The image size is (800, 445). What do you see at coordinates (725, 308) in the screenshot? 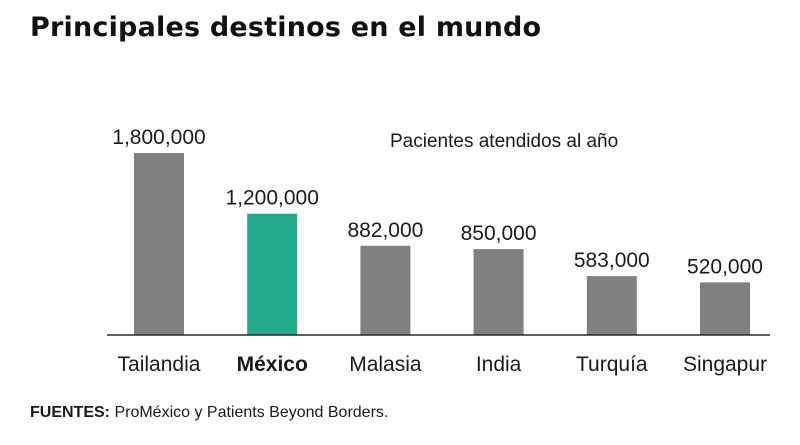
I see `bar-singapur` at bounding box center [725, 308].